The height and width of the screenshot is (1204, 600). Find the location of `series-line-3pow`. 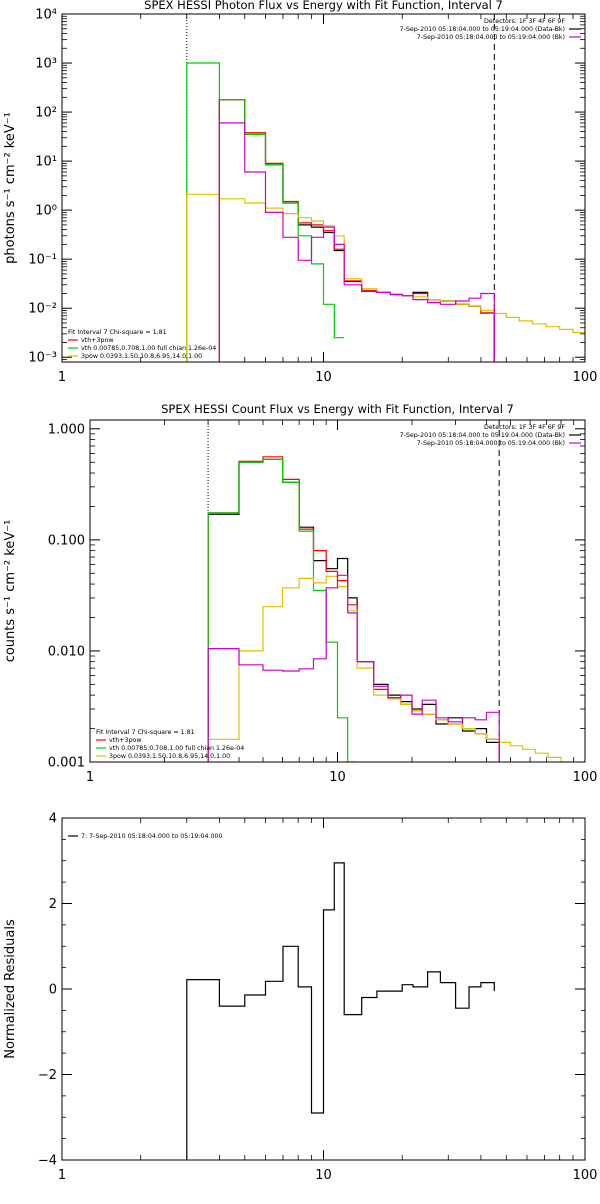

series-line-3pow is located at coordinates (385, 277).